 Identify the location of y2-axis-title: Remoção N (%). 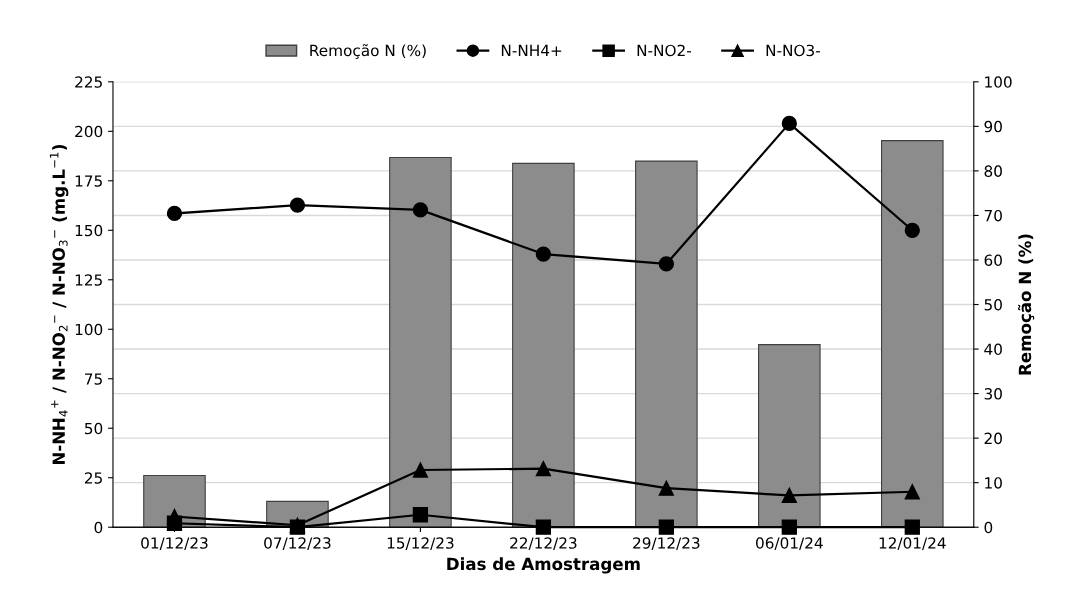
(1026, 304).